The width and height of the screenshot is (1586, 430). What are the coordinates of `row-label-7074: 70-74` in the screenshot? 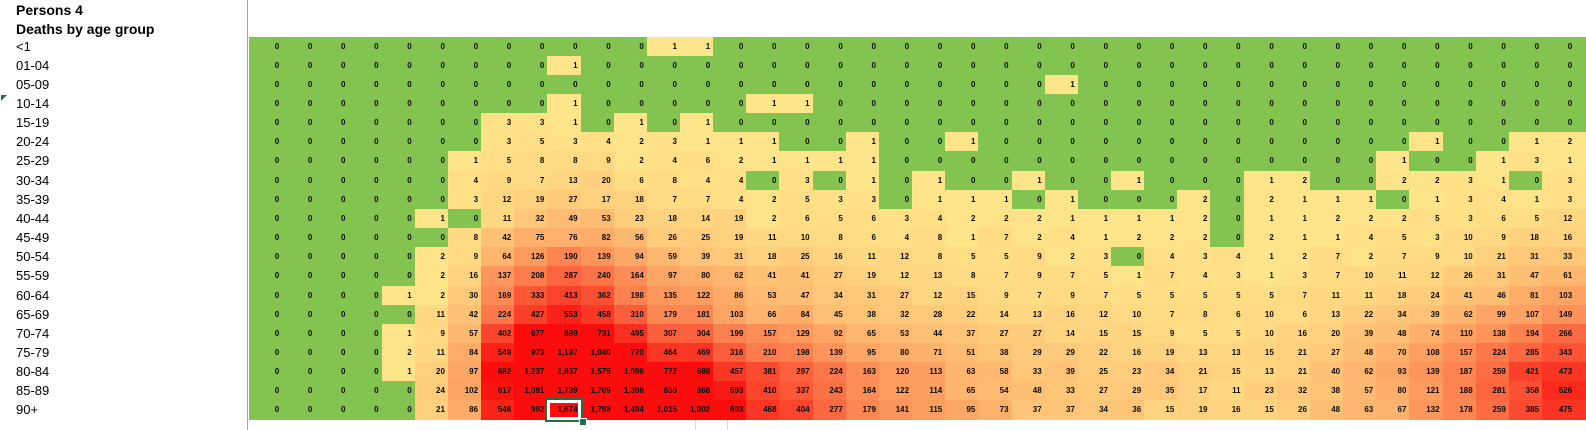 It's located at (33, 333).